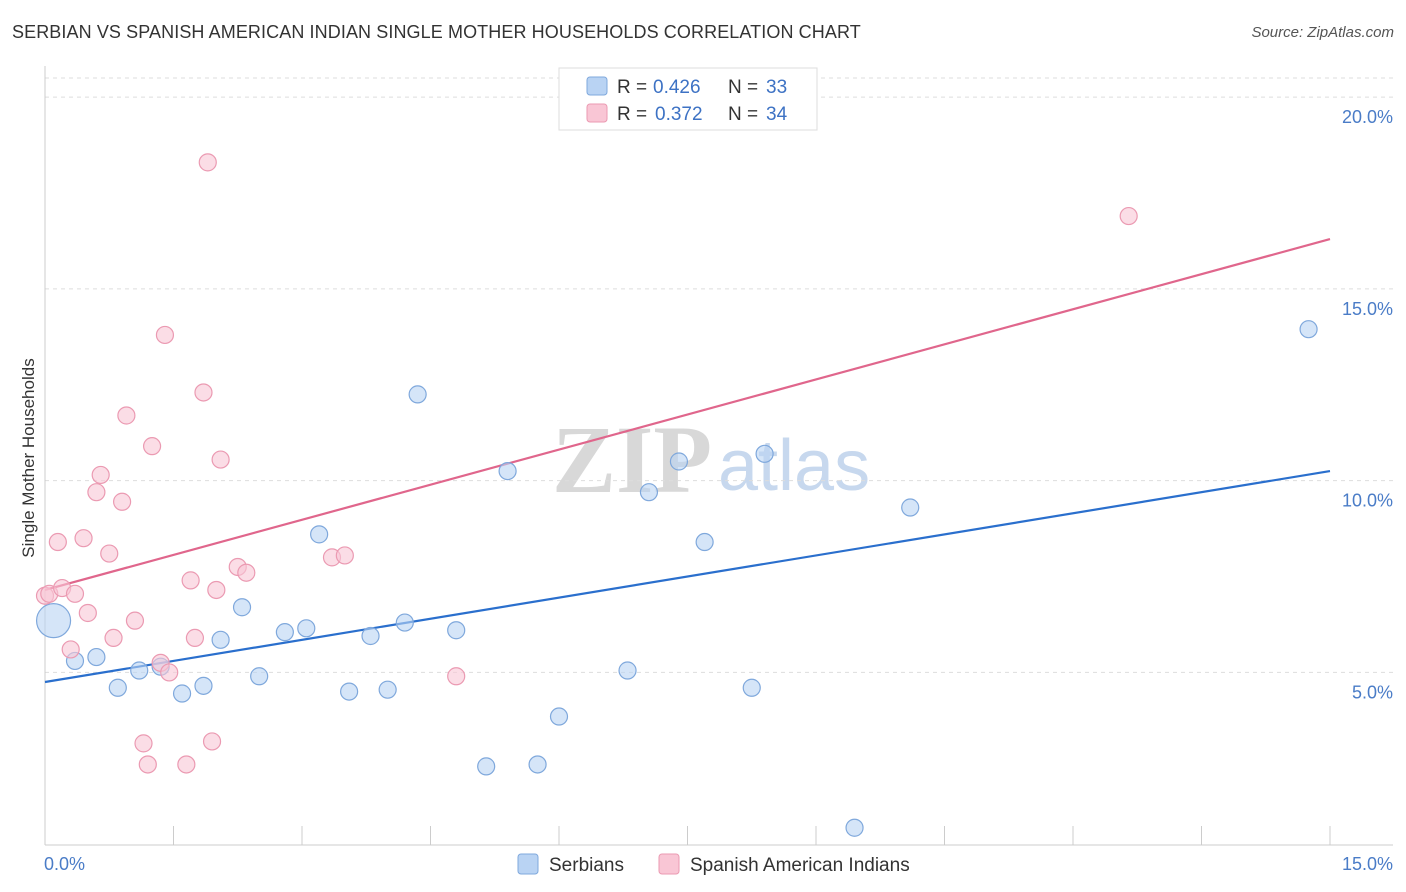  I want to click on legend-r-label-serbians: R =, so click(632, 87).